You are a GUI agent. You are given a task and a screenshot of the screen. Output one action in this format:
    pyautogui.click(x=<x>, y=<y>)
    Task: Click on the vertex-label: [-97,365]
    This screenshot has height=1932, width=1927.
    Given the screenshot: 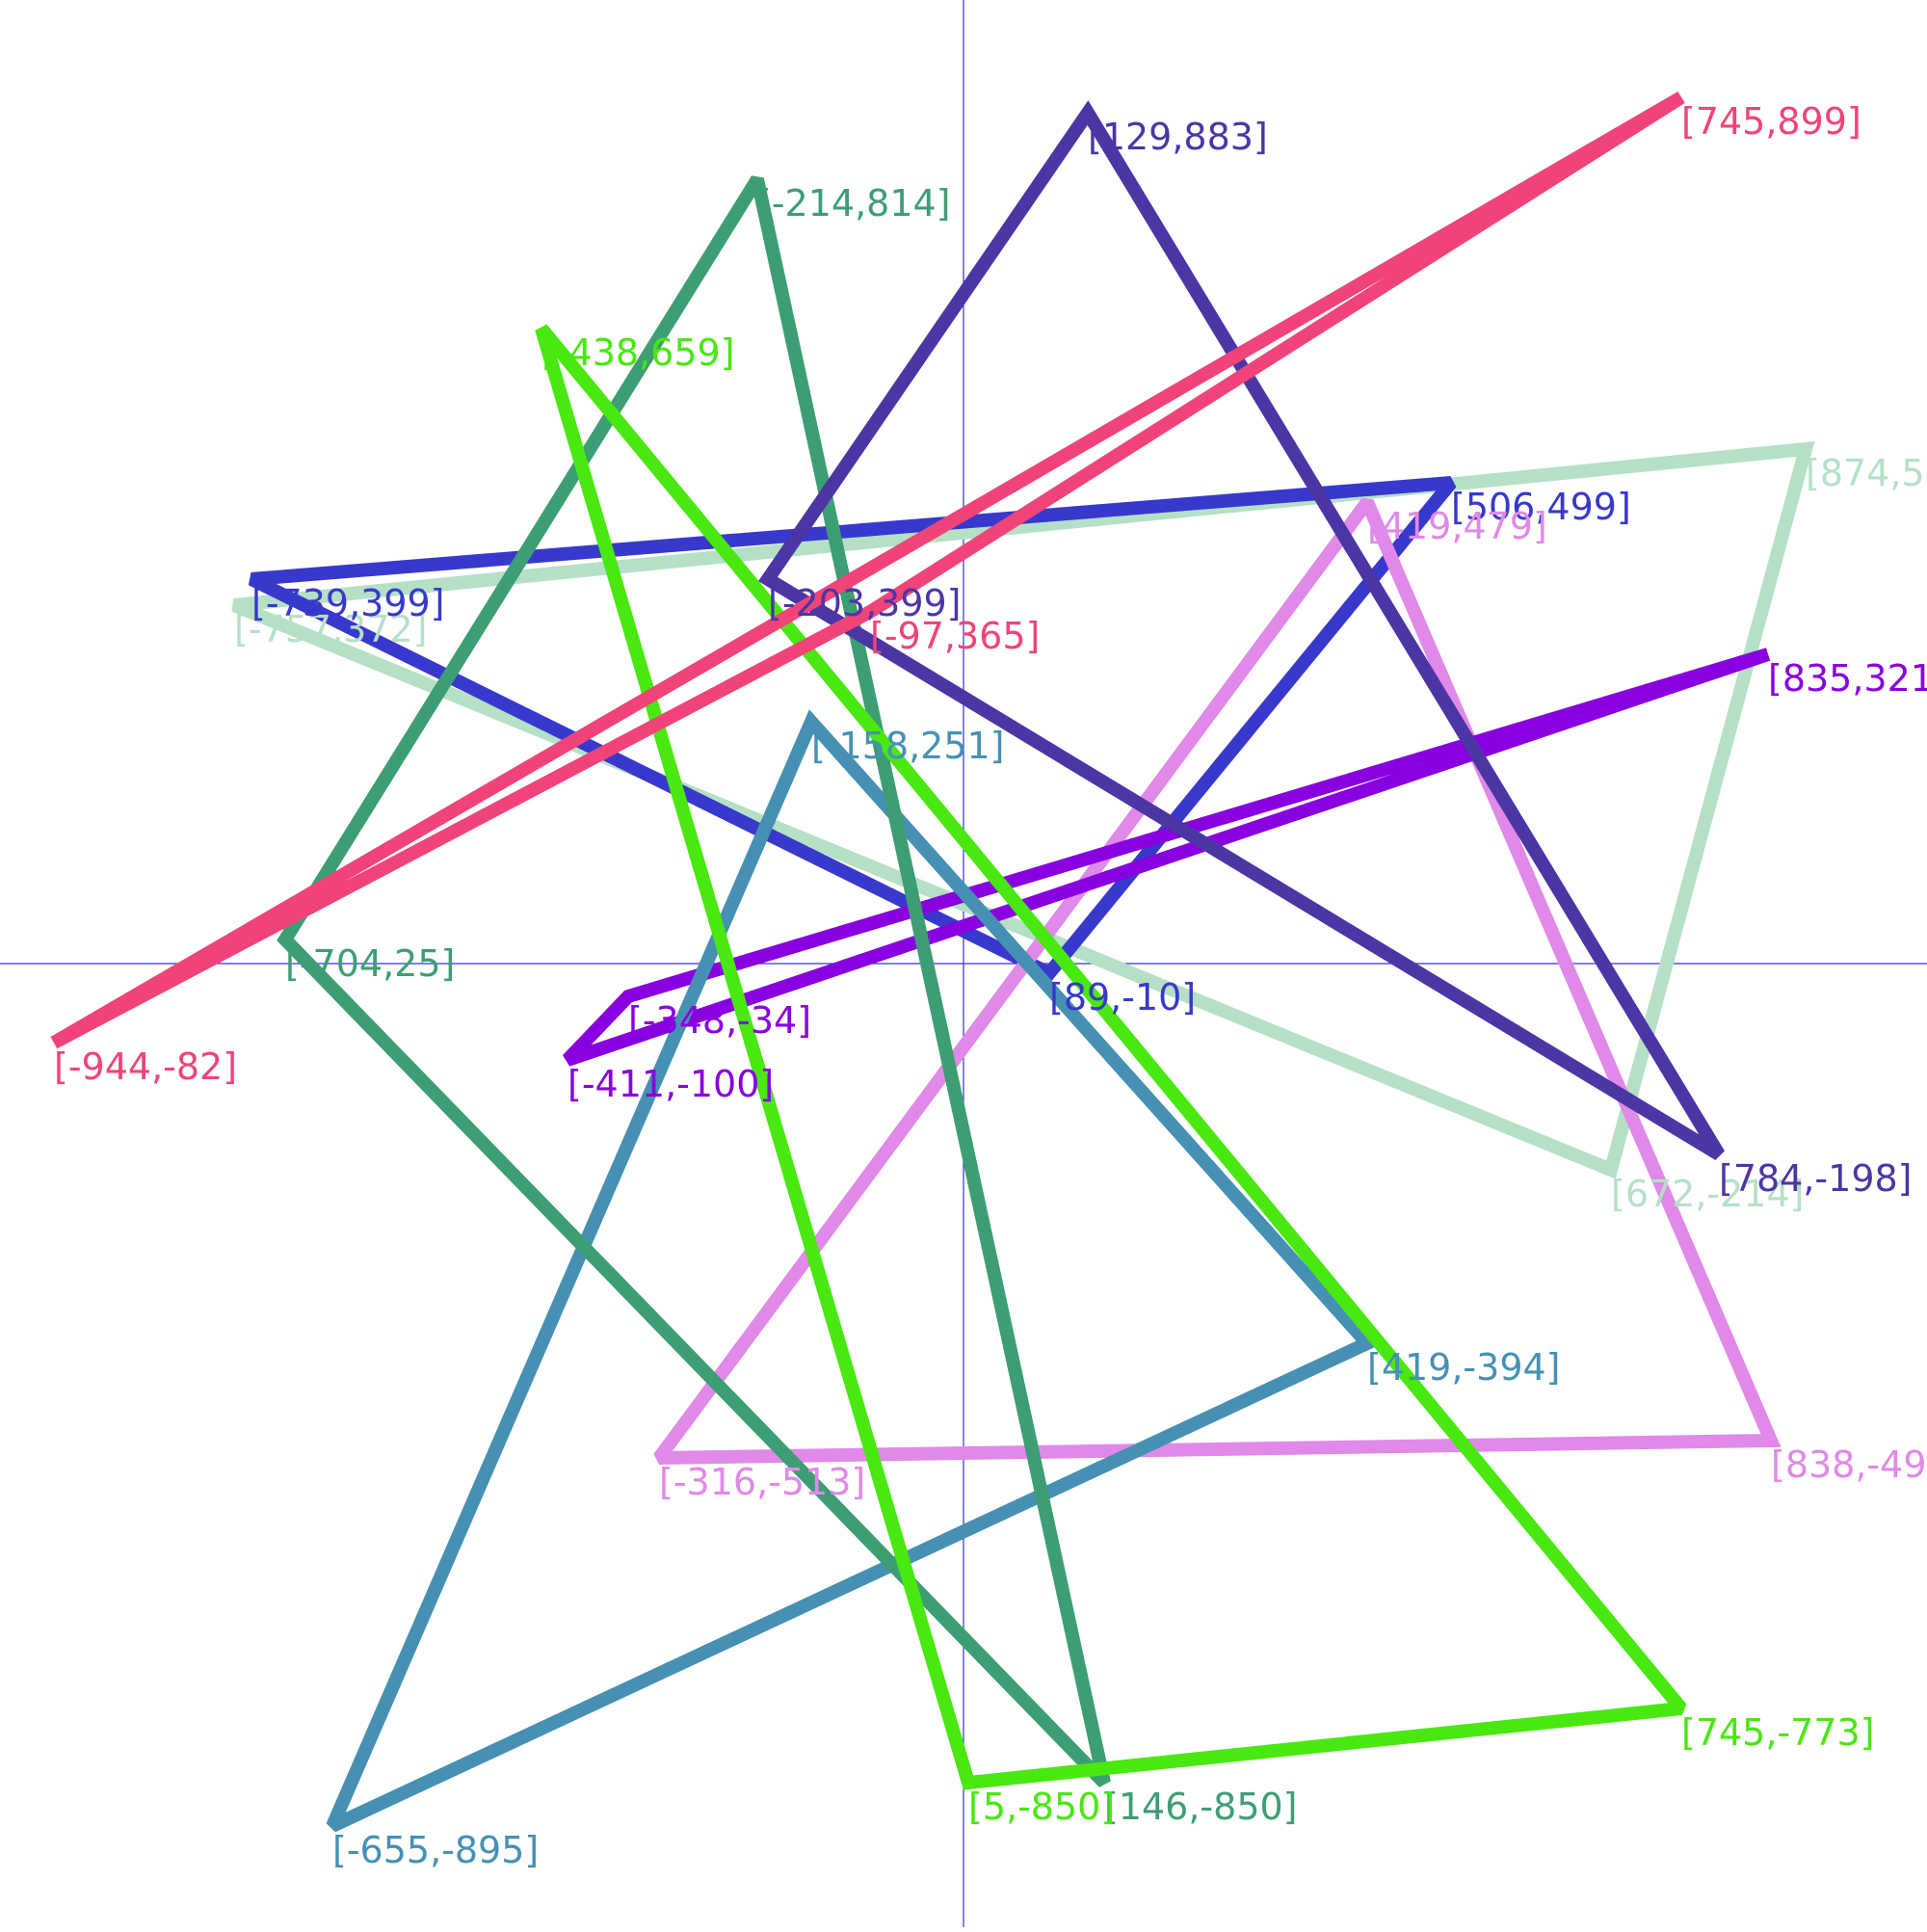 What is the action you would take?
    pyautogui.click(x=955, y=636)
    